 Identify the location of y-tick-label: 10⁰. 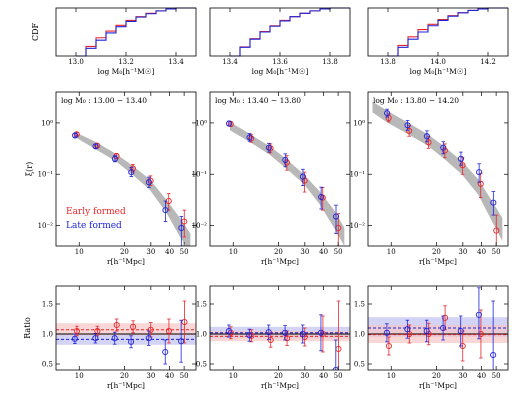
(201, 123).